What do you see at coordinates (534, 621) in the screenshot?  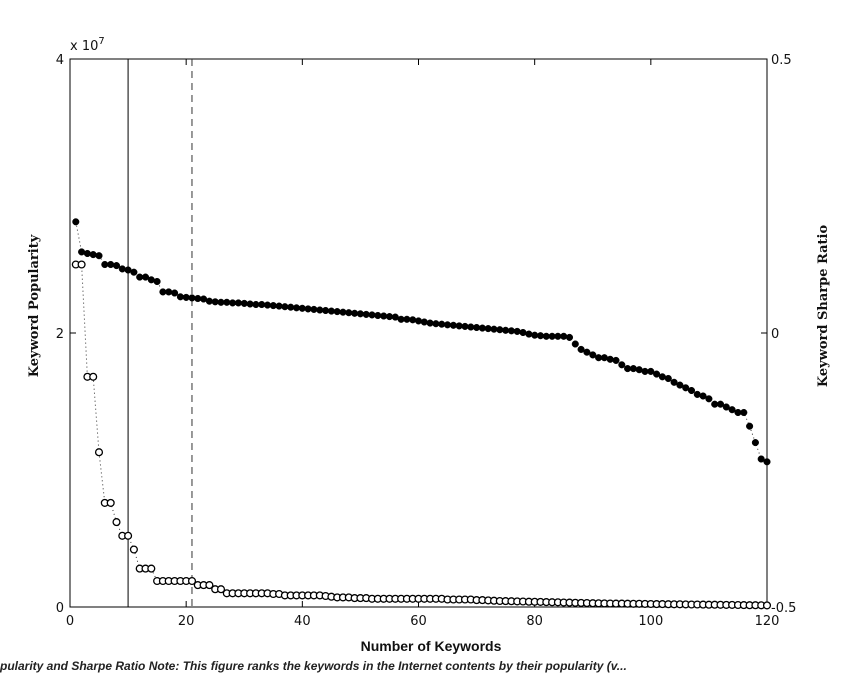 I see `x-tick-label: 80` at bounding box center [534, 621].